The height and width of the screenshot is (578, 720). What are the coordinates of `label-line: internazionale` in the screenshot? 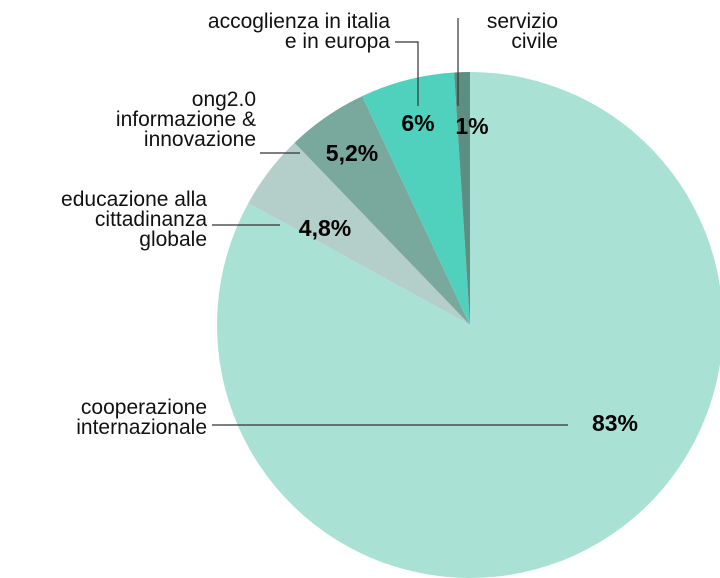 It's located at (141, 427).